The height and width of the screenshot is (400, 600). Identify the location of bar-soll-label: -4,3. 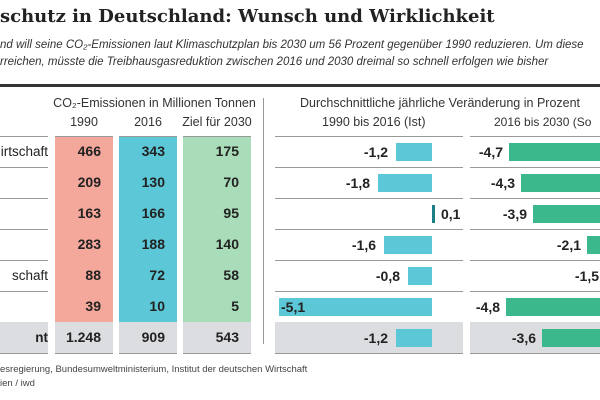
(502, 182).